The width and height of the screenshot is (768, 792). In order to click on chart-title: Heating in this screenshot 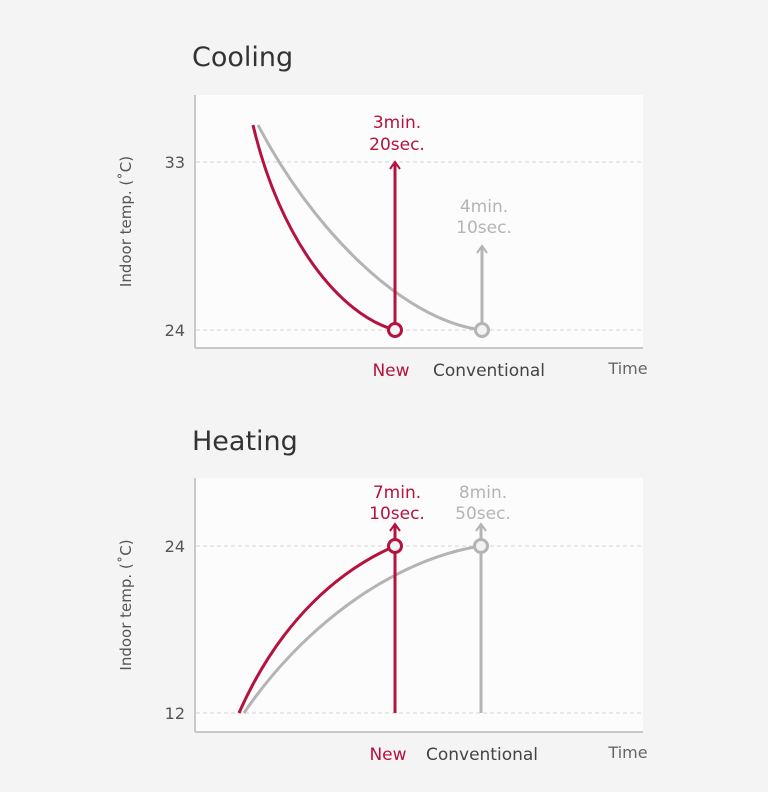, I will do `click(245, 441)`.